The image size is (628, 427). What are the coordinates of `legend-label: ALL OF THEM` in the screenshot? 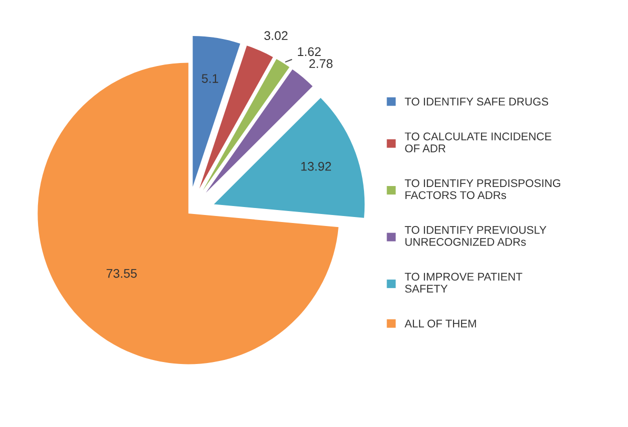 It's located at (440, 324).